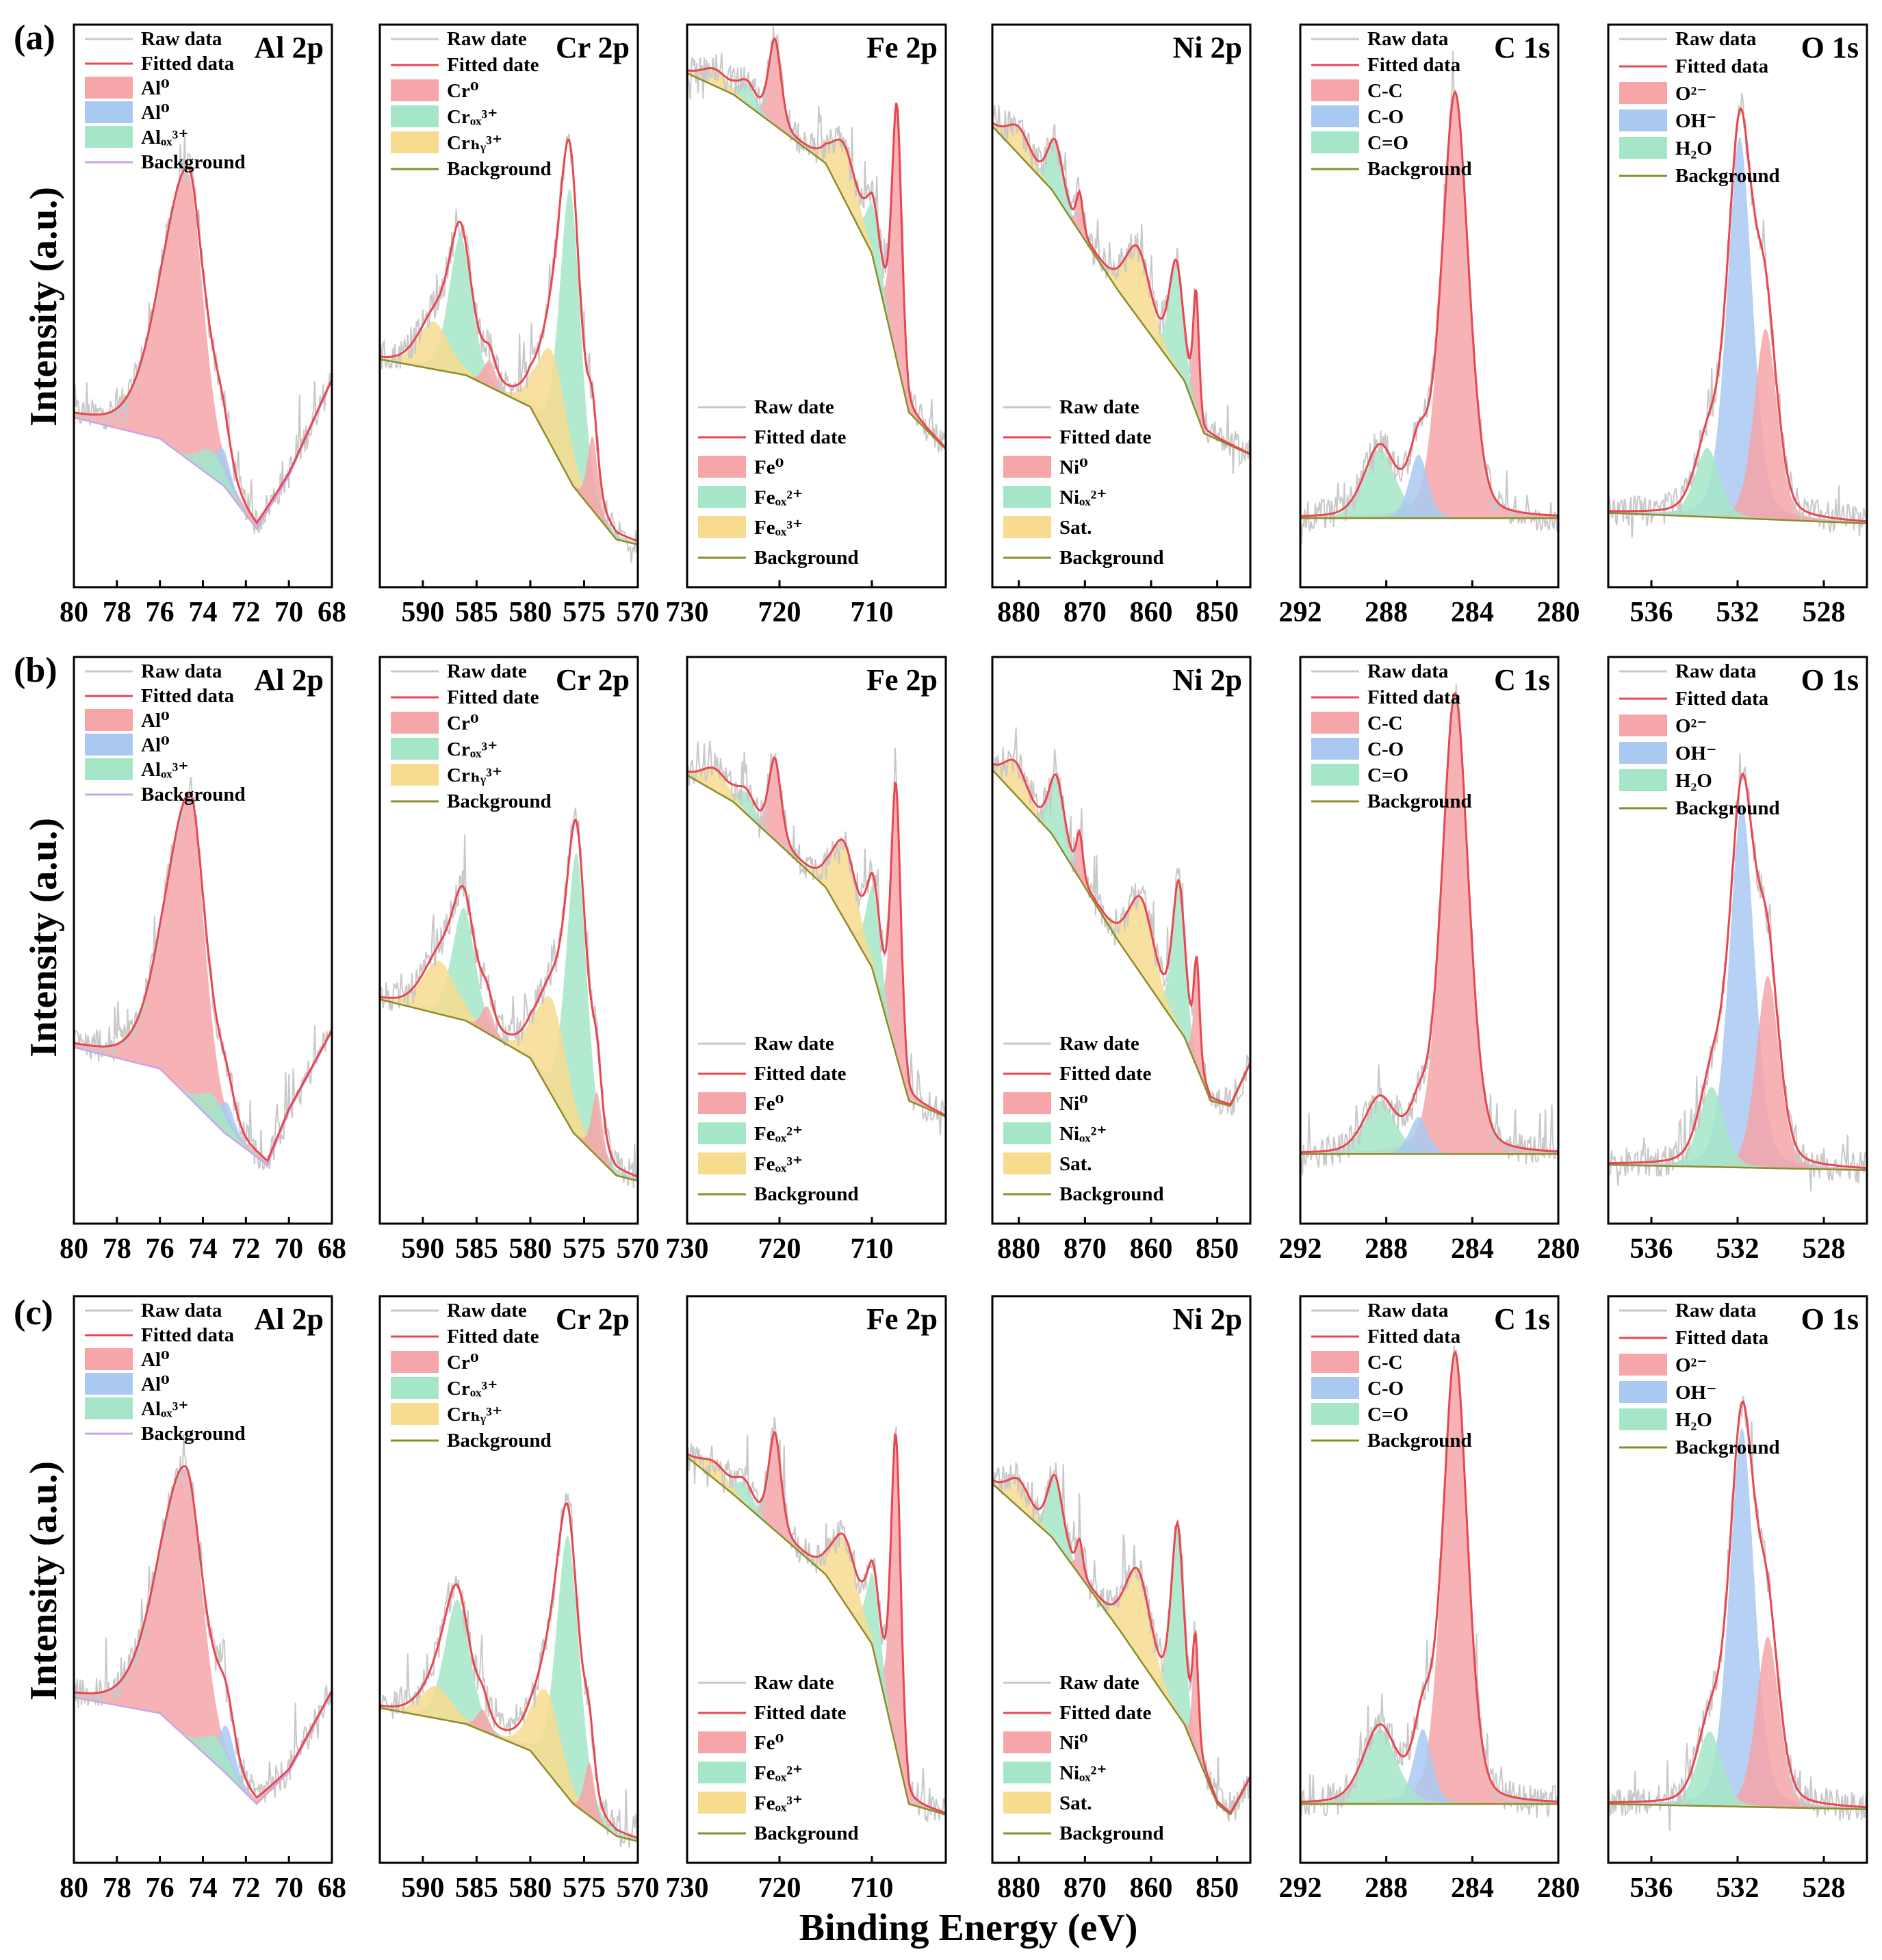  Describe the element at coordinates (1419, 801) in the screenshot. I see `legend-label-c-b-5: Background` at that location.